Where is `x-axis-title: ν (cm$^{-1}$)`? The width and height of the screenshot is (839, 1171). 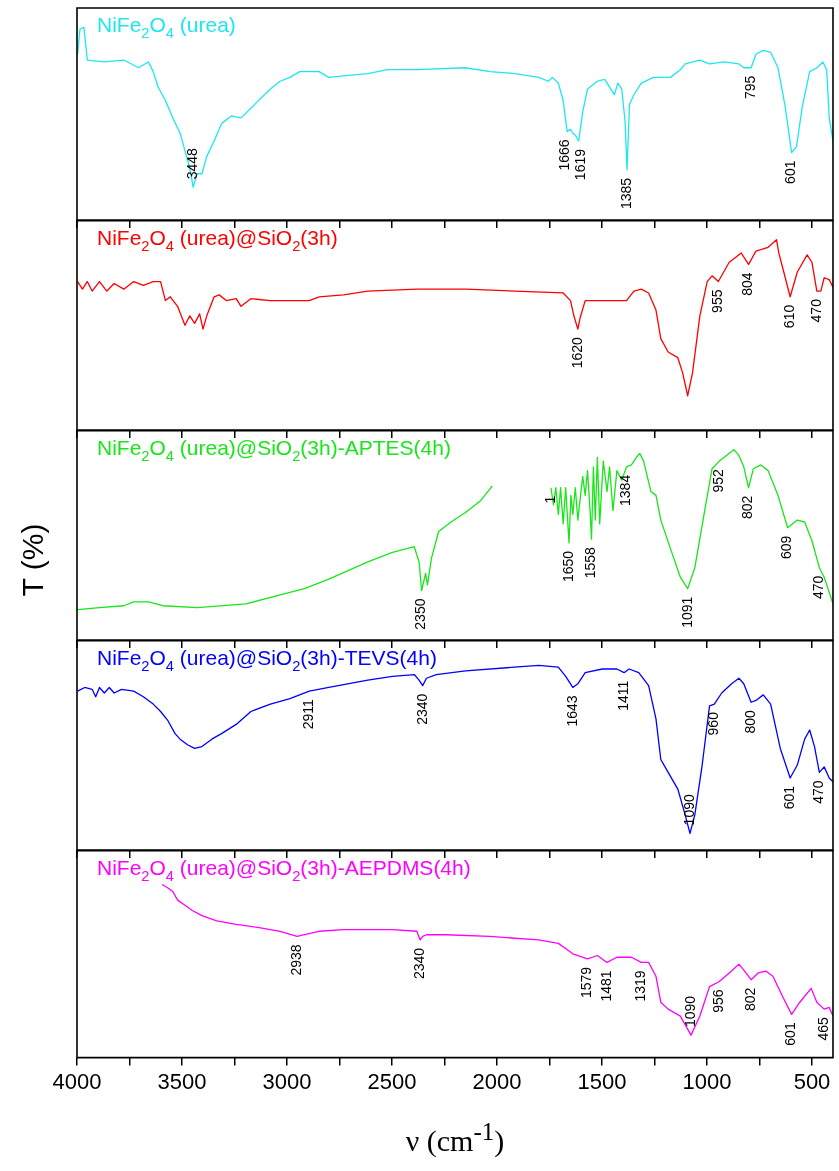 x-axis-title: ν (cm$^{-1}$) is located at coordinates (455, 1138).